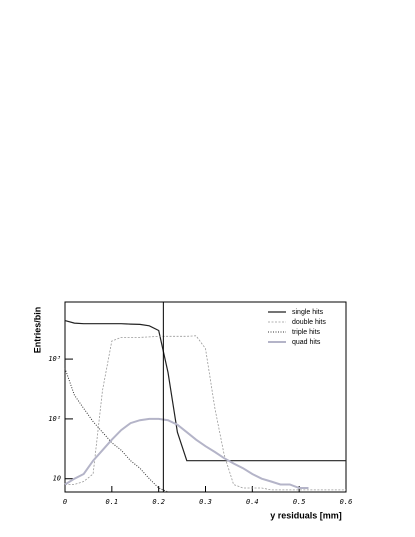 The image size is (415, 537). I want to click on x-tick-label: 0.1, so click(112, 502).